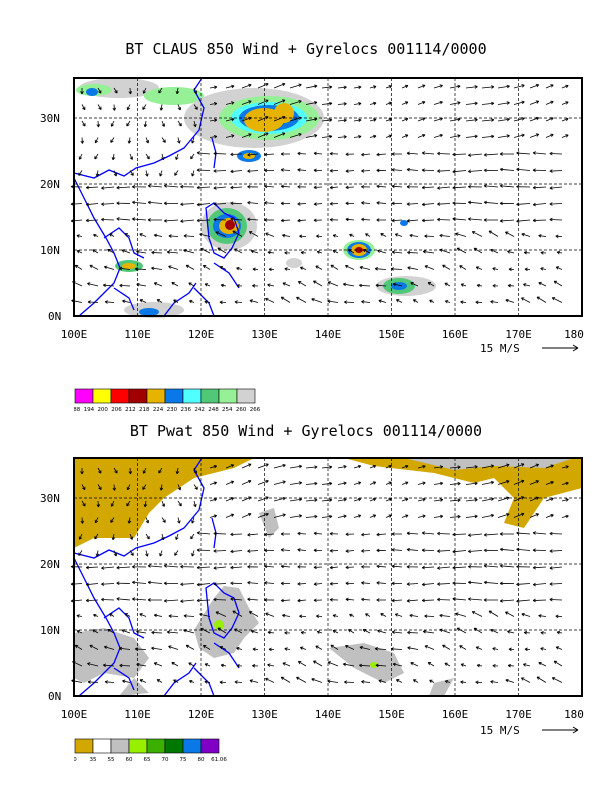  What do you see at coordinates (201, 334) in the screenshot?
I see `panel1-lon-120e: 120E` at bounding box center [201, 334].